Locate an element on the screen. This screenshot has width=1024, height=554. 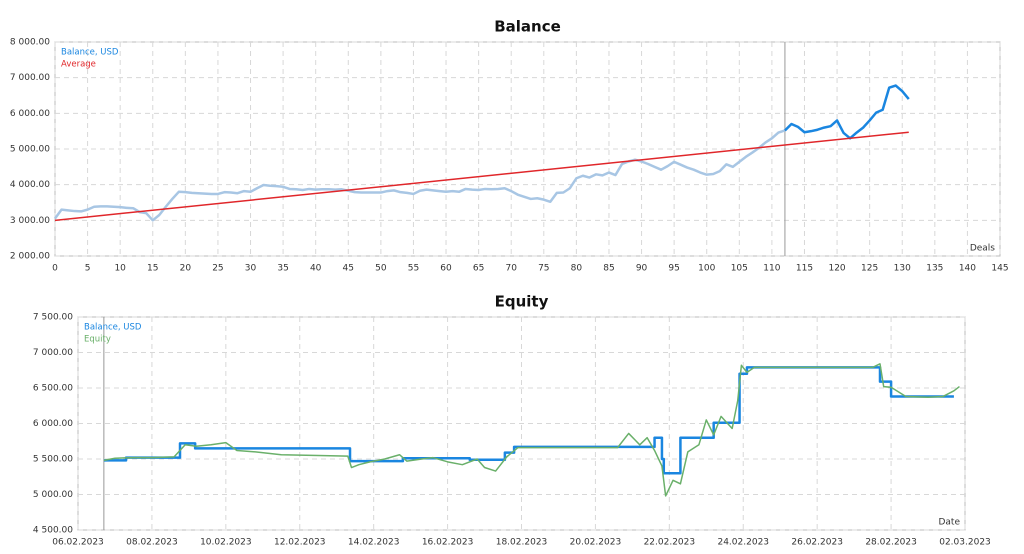
y-tick-label: 3 000.00 is located at coordinates (30, 221).